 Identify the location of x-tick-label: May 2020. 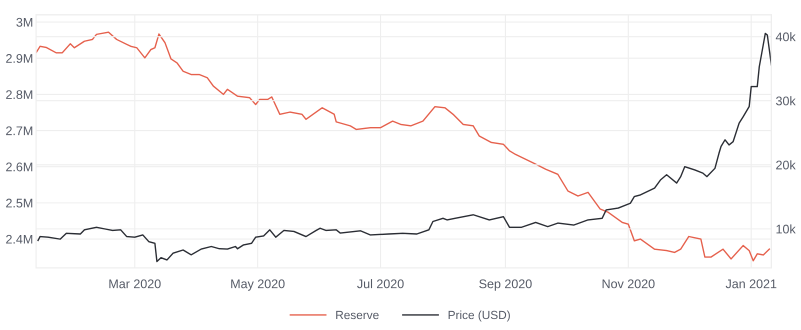
(258, 285).